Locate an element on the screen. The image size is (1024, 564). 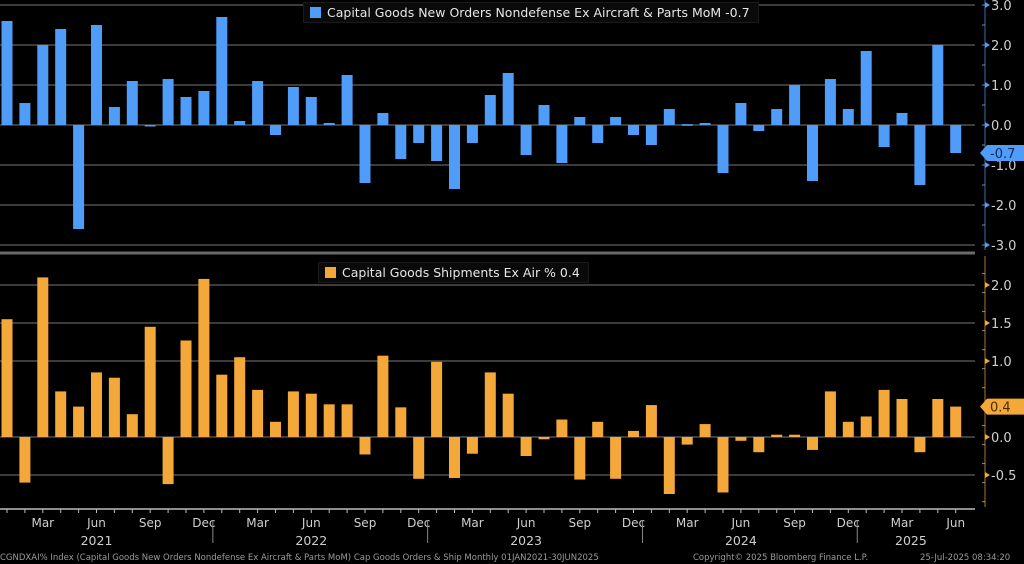
bottom-y-tick-label: 1.0 is located at coordinates (1001, 362).